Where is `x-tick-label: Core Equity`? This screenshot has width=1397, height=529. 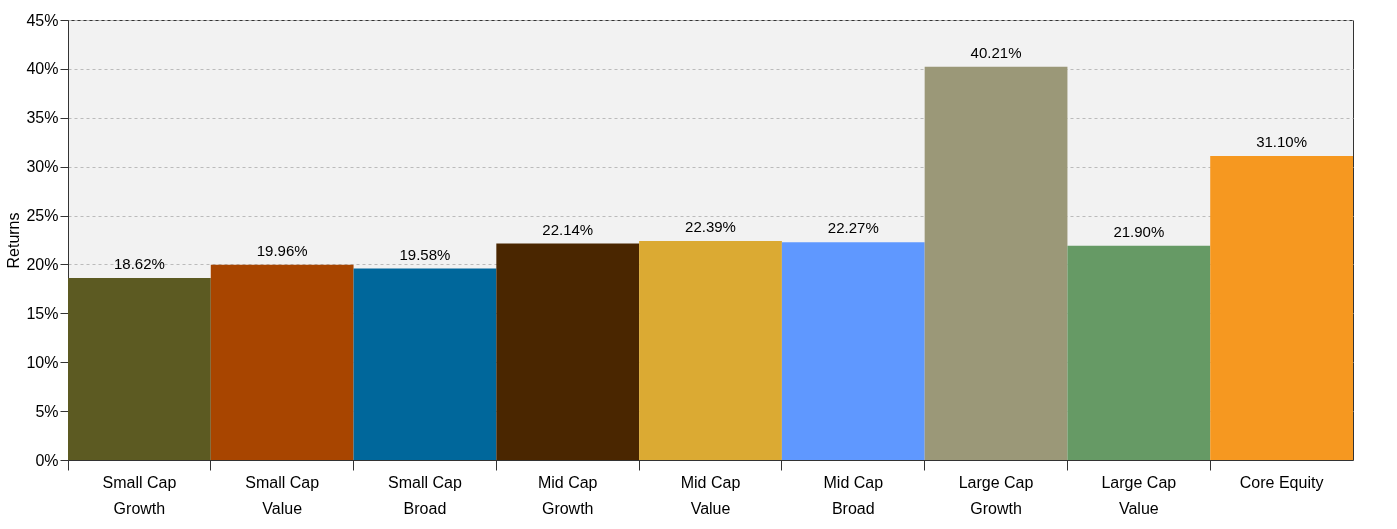
x-tick-label: Core Equity is located at coordinates (1281, 482).